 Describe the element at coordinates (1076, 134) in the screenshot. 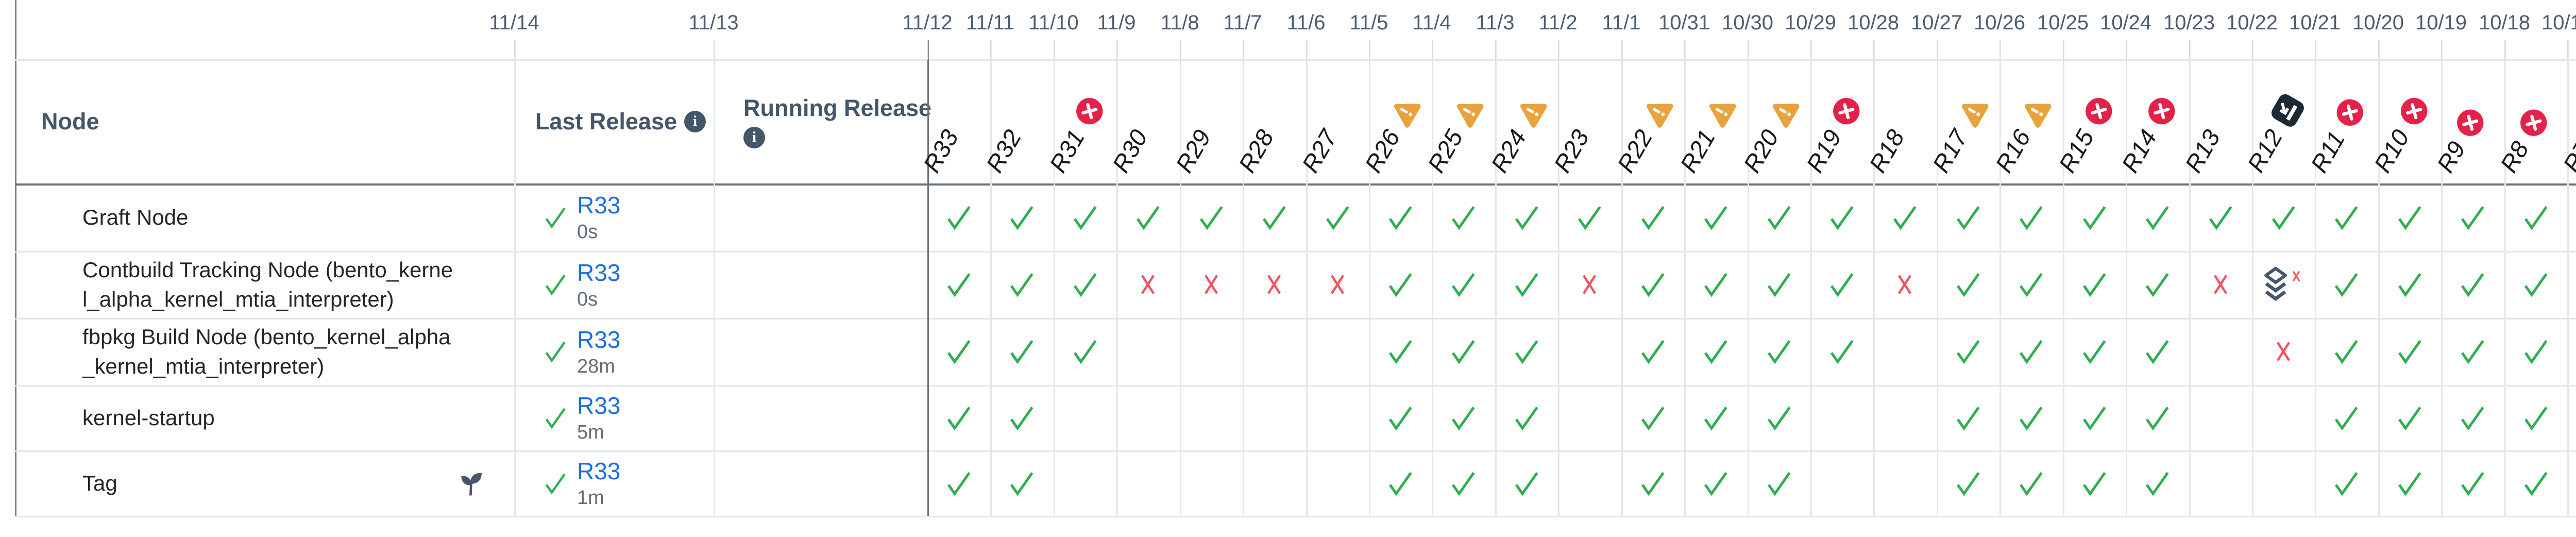

I see `release-header-rotated: R31` at that location.